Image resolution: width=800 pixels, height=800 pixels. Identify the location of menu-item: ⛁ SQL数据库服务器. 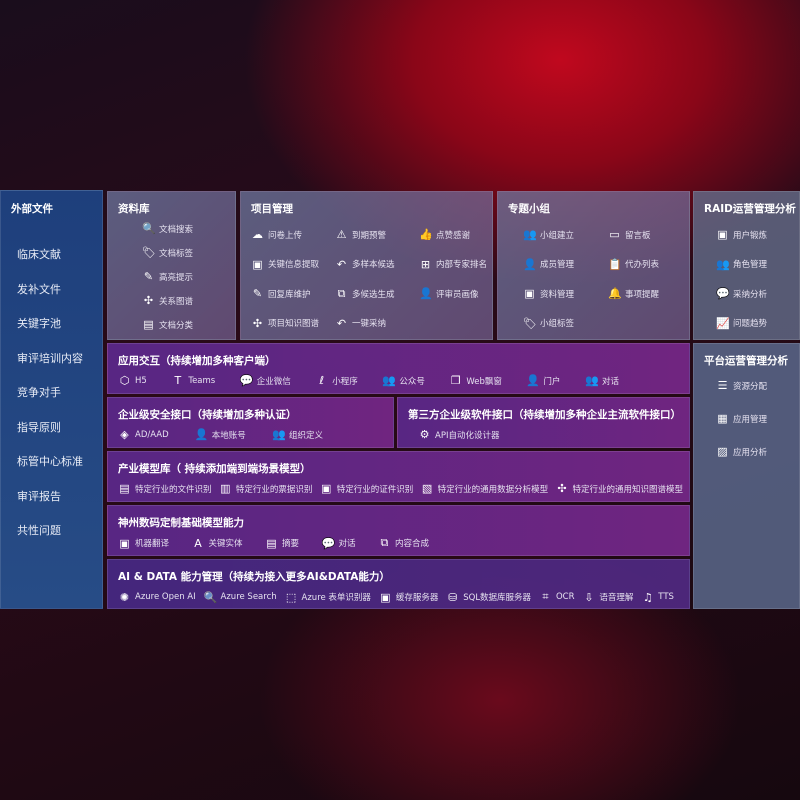
(488, 597).